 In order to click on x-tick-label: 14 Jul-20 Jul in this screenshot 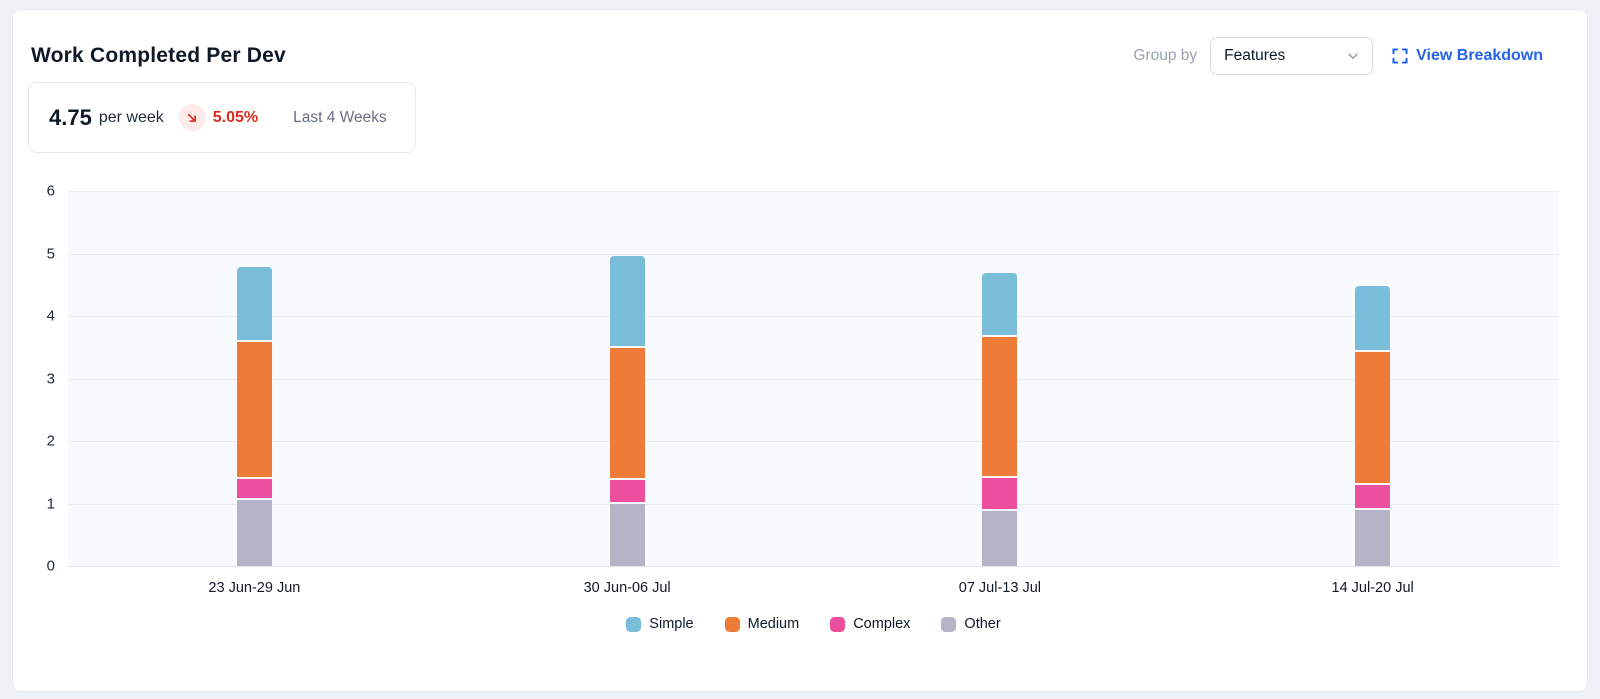, I will do `click(1372, 588)`.